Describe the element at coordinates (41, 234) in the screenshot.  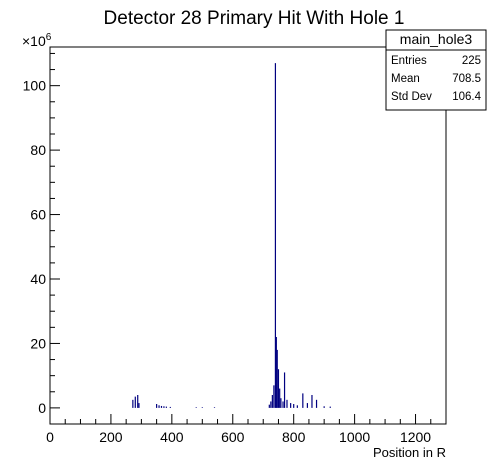
I see `y-axis: 0 20 40 60 80 100` at that location.